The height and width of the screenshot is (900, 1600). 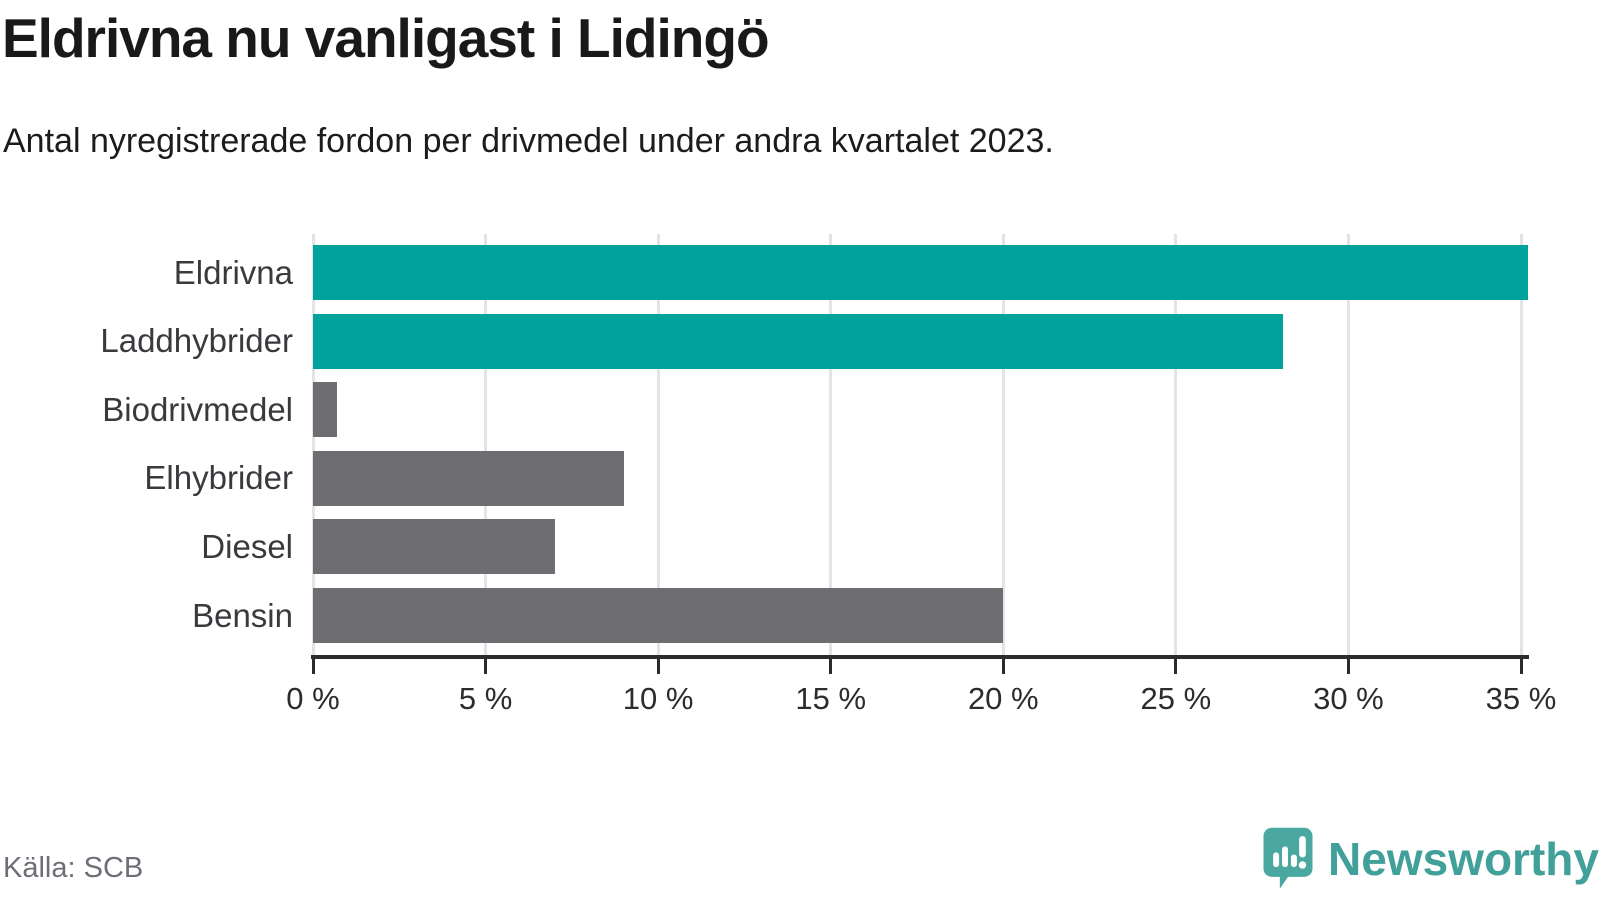 I want to click on x-tick-label-35: 35 %, so click(x=1521, y=698).